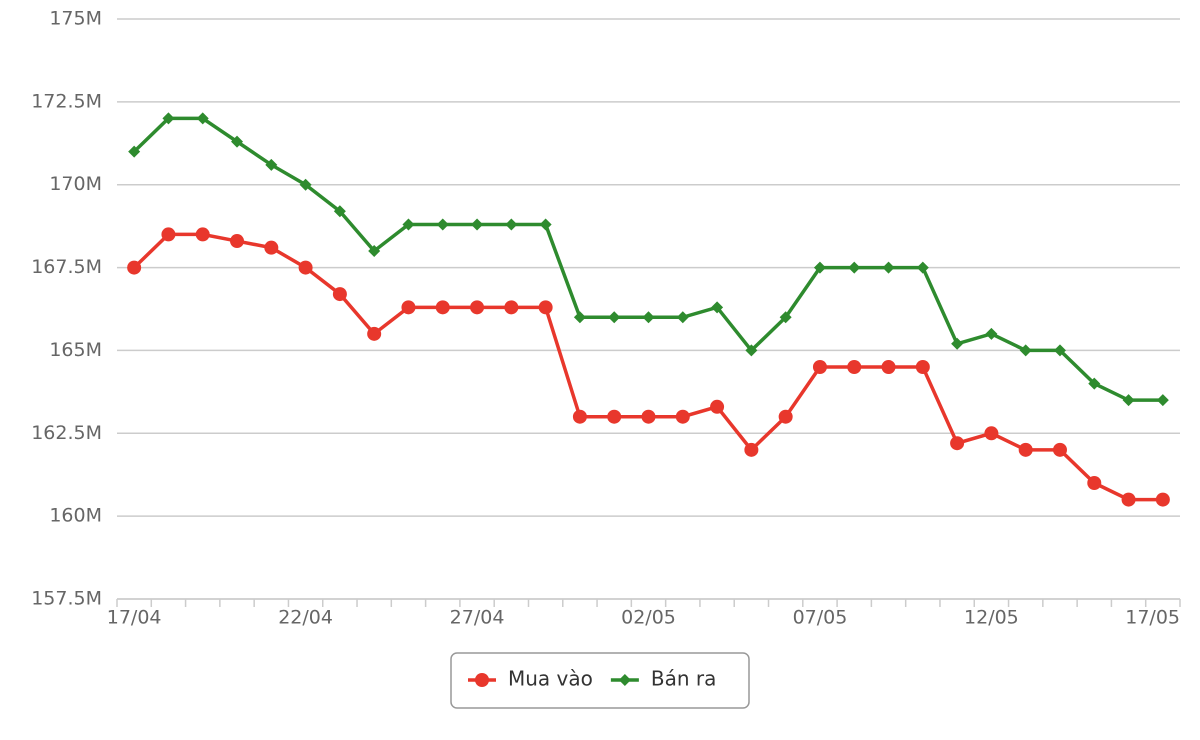 This screenshot has width=1200, height=740. What do you see at coordinates (75, 19) in the screenshot?
I see `y-tick-label: 175M` at bounding box center [75, 19].